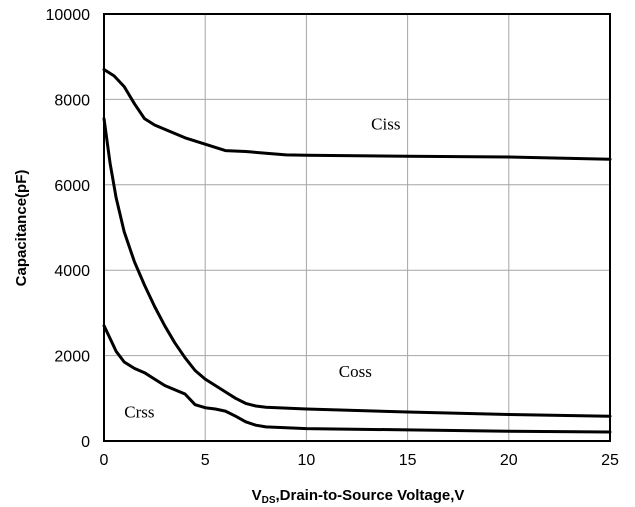 The image size is (635, 507). I want to click on x-axis-title-main: V, so click(257, 495).